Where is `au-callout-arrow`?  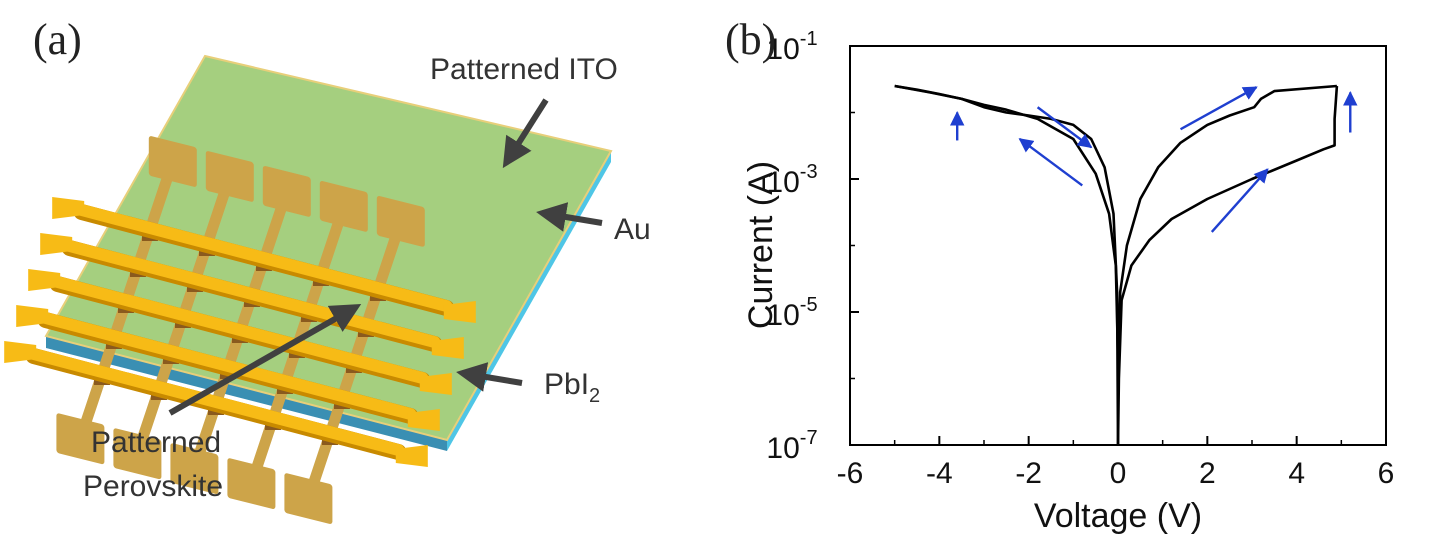 au-callout-arrow is located at coordinates (569, 217).